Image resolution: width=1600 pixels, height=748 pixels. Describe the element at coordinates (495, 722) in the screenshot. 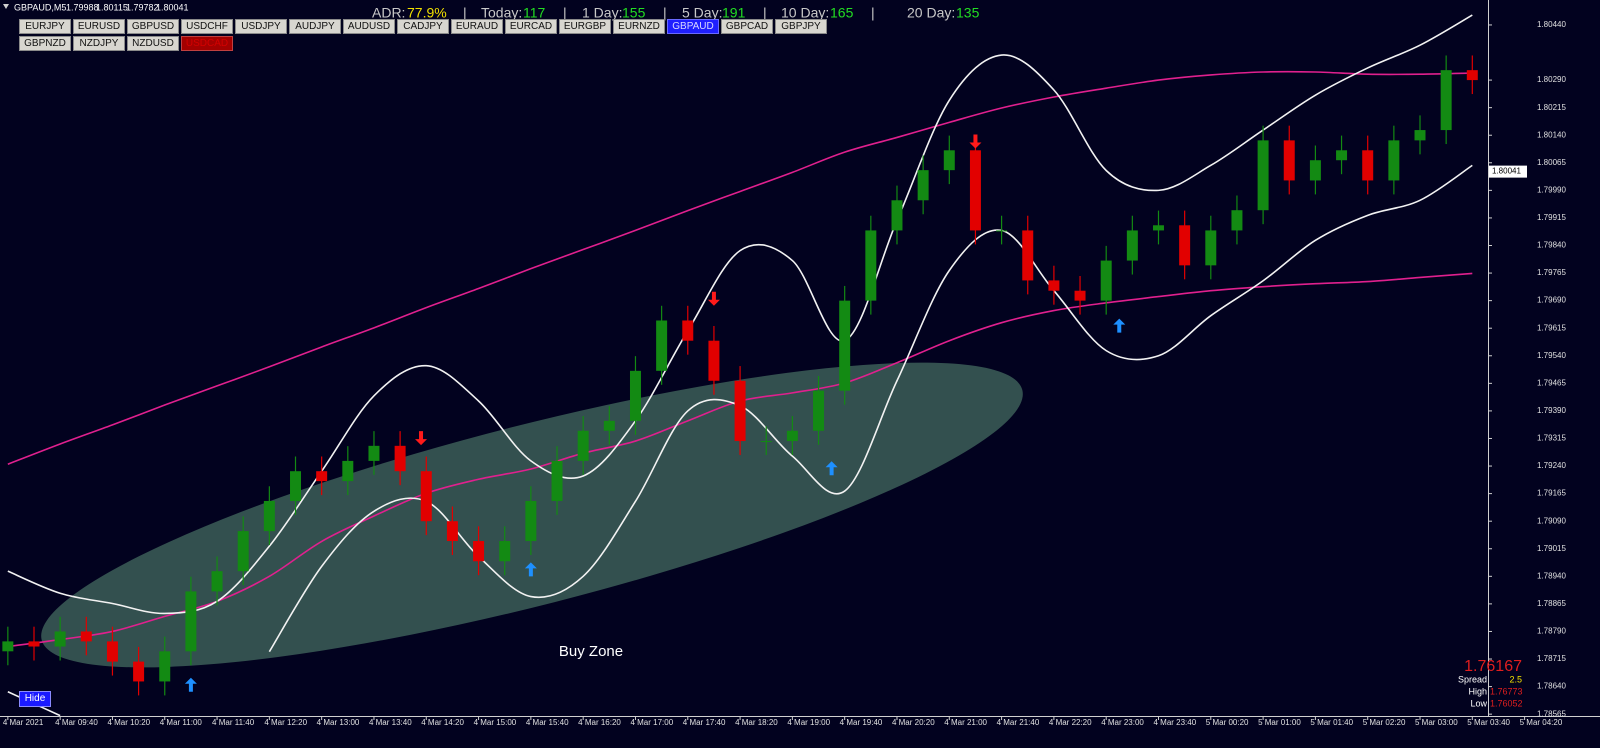

I see `x-tick-label: 4 Mar 15:00` at that location.